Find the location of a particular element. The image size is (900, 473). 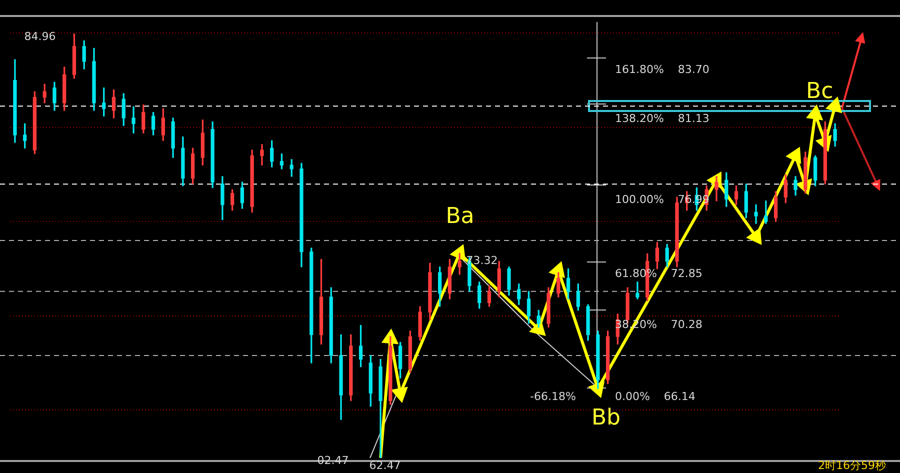

annotation: 0.00% 66.14 is located at coordinates (655, 396).